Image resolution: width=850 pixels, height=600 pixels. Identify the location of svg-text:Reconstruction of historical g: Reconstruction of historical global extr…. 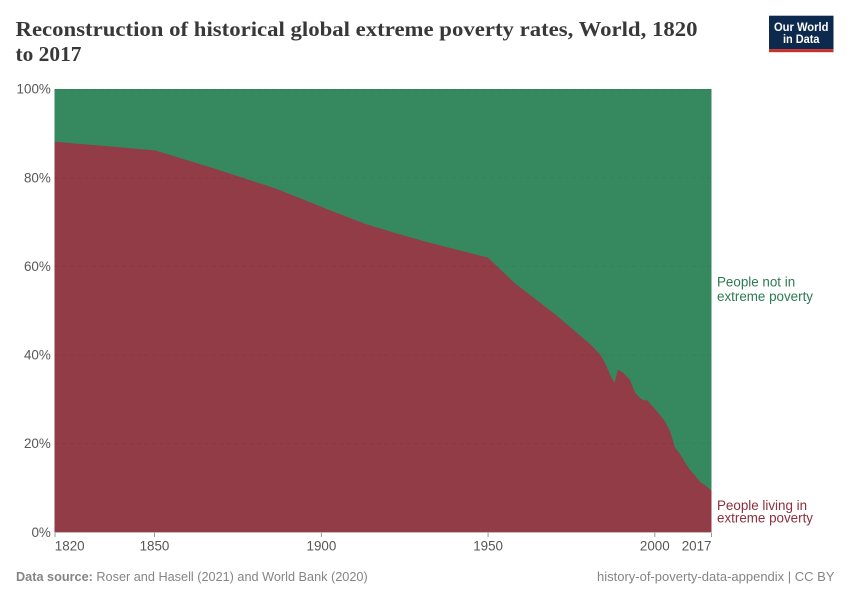
(357, 29).